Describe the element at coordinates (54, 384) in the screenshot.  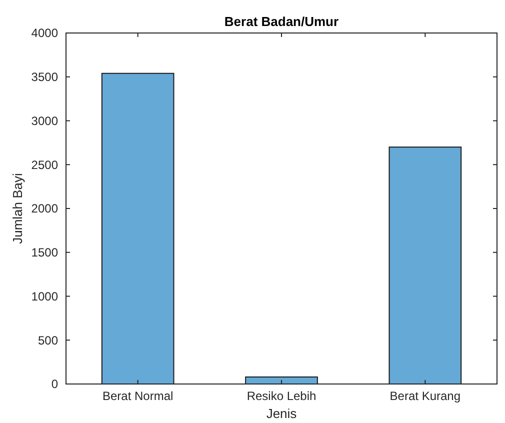
I see `y-tick-label: 0` at that location.